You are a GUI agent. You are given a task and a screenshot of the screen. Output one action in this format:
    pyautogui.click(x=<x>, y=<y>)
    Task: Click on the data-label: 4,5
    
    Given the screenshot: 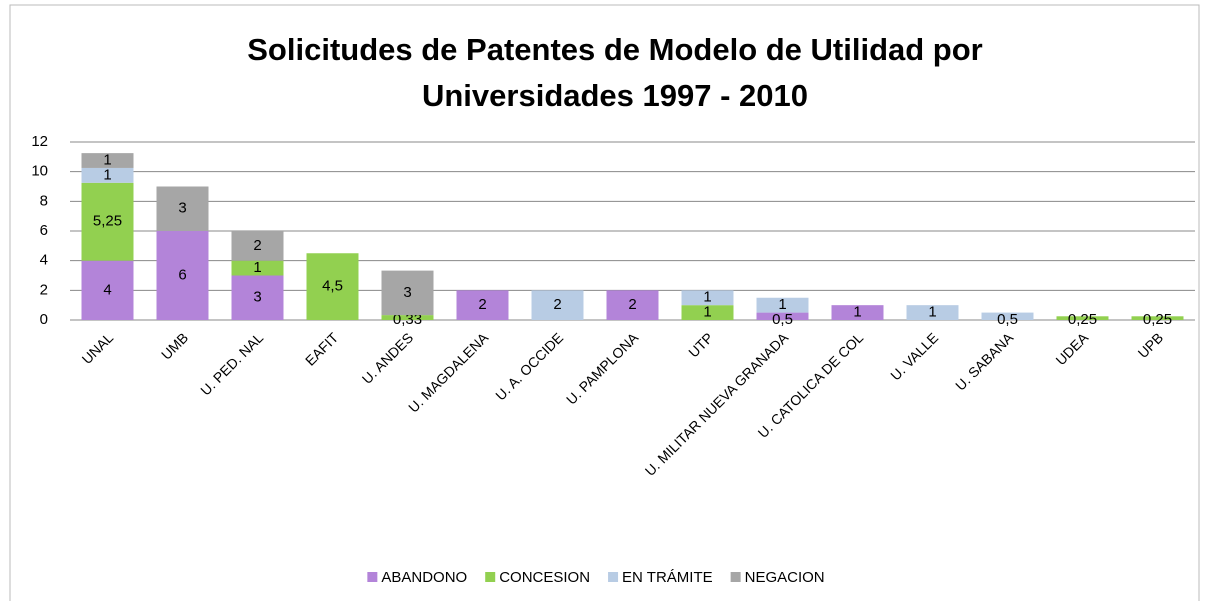 What is the action you would take?
    pyautogui.click(x=332, y=286)
    